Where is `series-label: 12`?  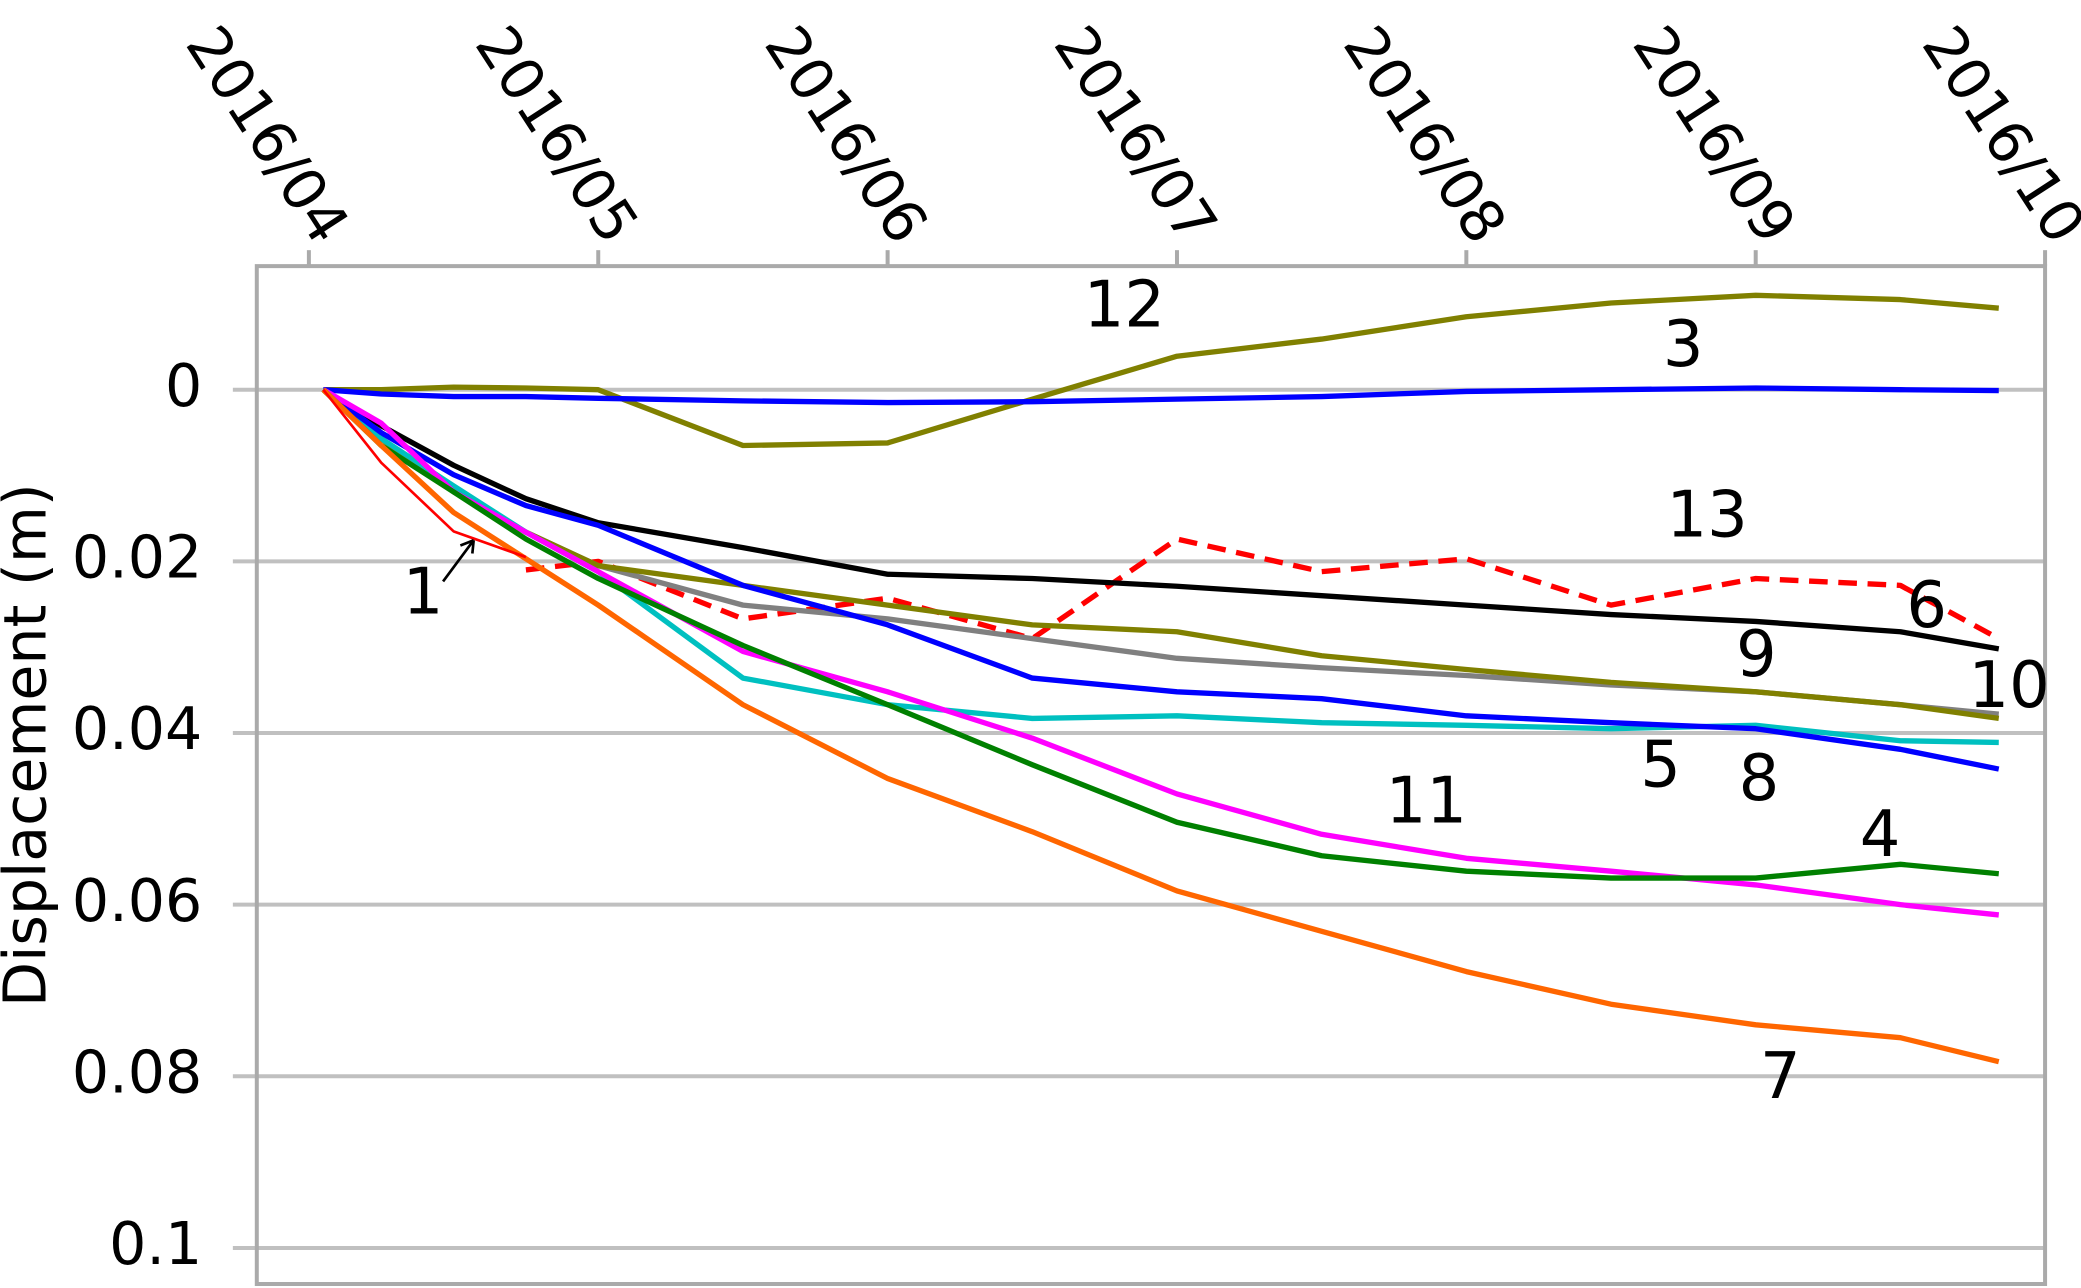 series-label: 12 is located at coordinates (1124, 305).